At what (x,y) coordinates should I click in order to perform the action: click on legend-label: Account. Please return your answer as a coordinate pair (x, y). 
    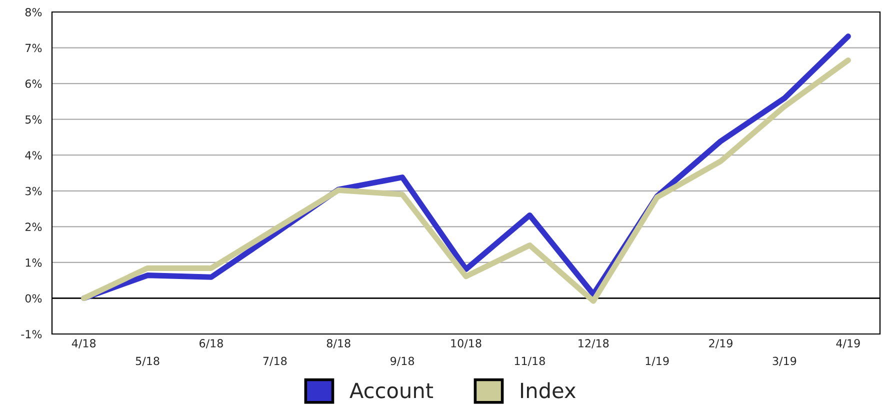
    Looking at the image, I should click on (392, 390).